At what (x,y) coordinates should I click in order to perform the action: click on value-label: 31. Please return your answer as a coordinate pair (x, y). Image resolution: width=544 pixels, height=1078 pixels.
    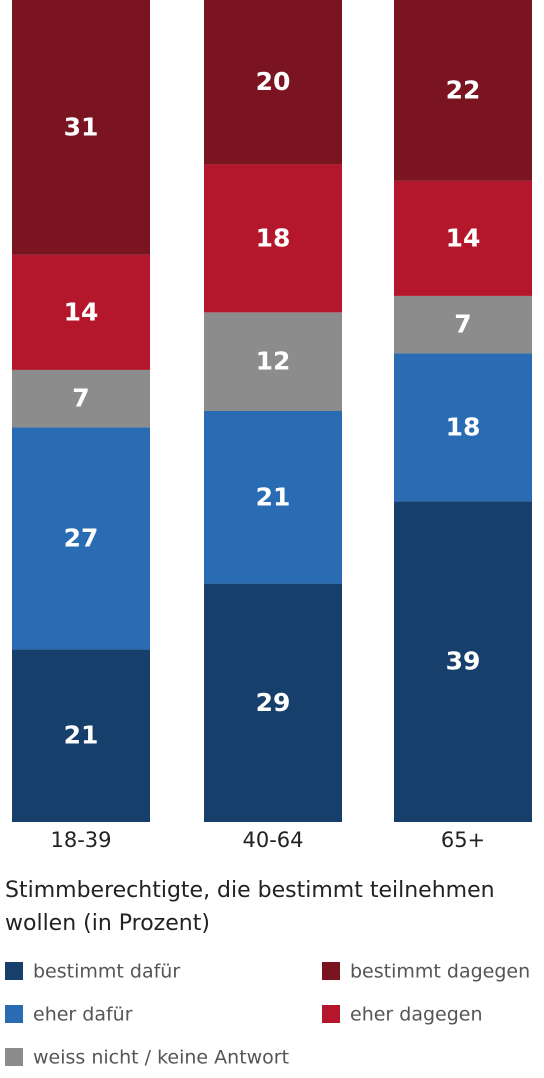
    Looking at the image, I should click on (81, 126).